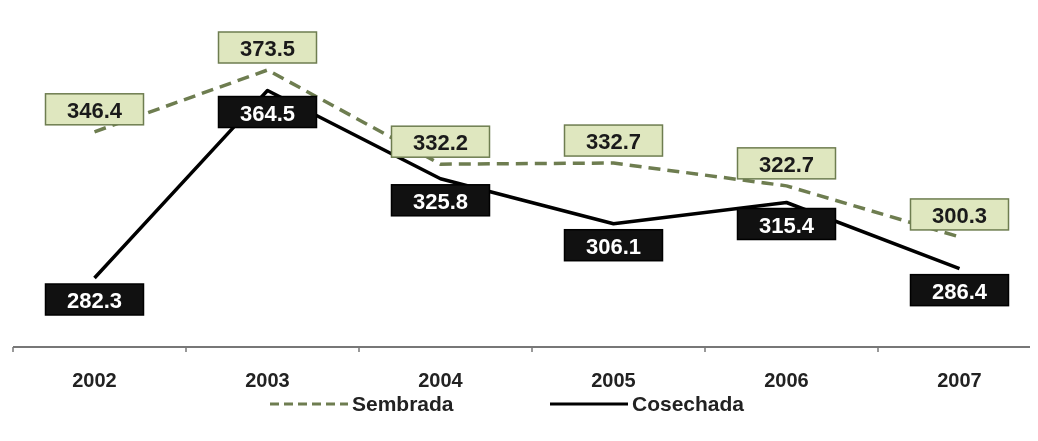  I want to click on data-label: 332.2, so click(440, 143).